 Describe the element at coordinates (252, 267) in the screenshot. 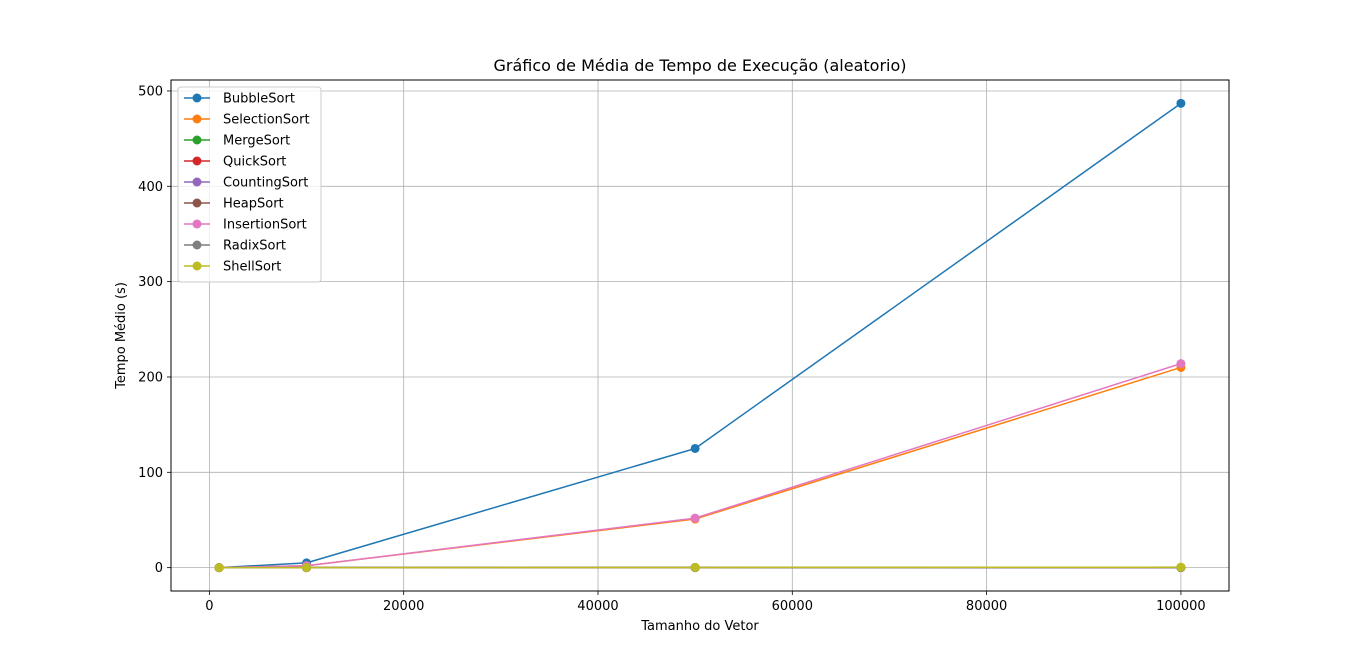

I see `legend-label: ShellSort` at that location.